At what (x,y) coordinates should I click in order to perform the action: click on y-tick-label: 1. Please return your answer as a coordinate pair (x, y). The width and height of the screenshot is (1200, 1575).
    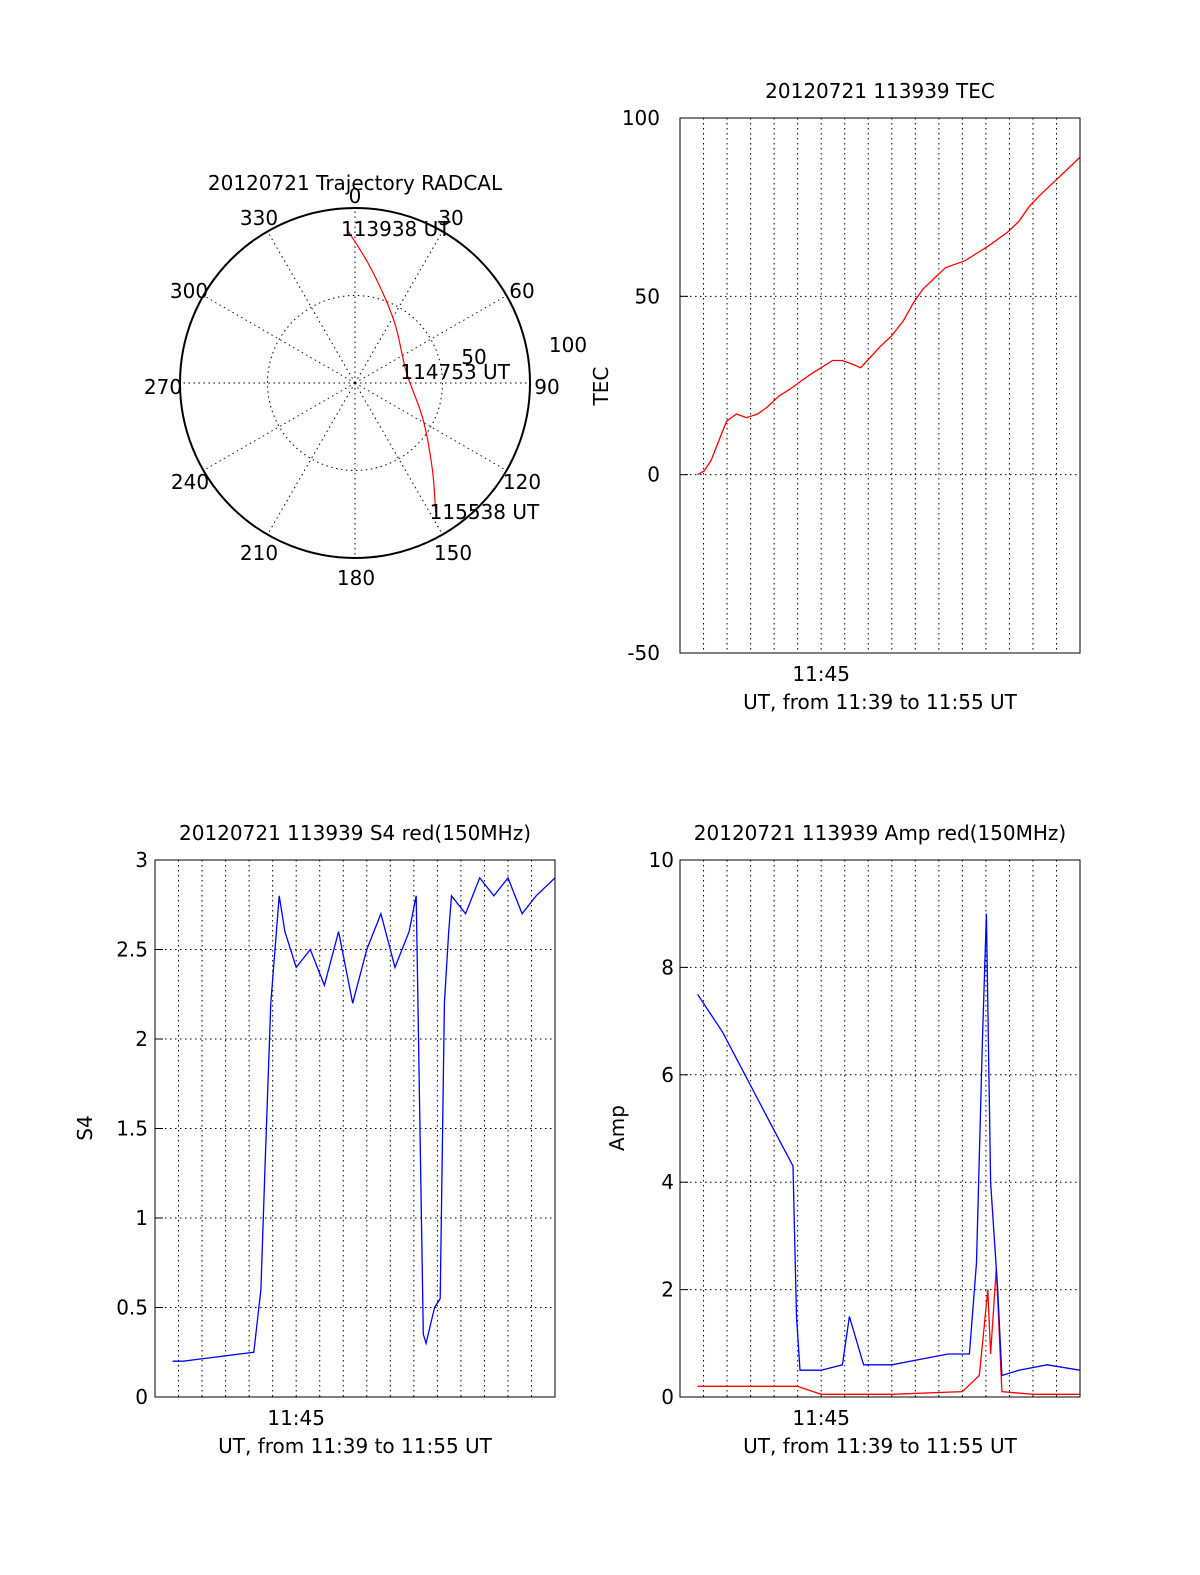
    Looking at the image, I should click on (141, 1218).